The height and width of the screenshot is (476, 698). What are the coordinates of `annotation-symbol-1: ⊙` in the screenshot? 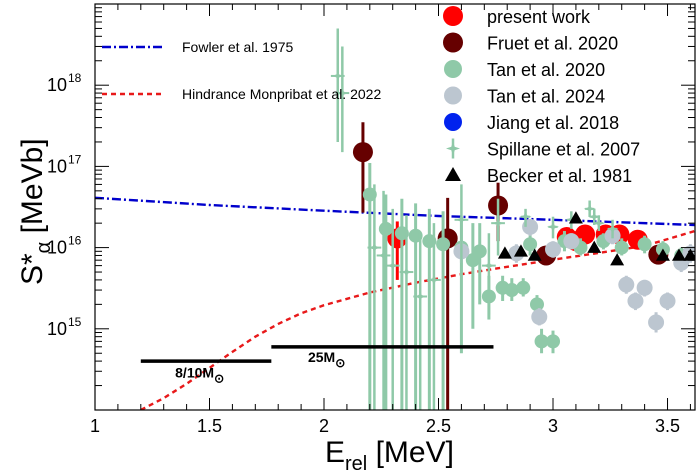 It's located at (340, 363).